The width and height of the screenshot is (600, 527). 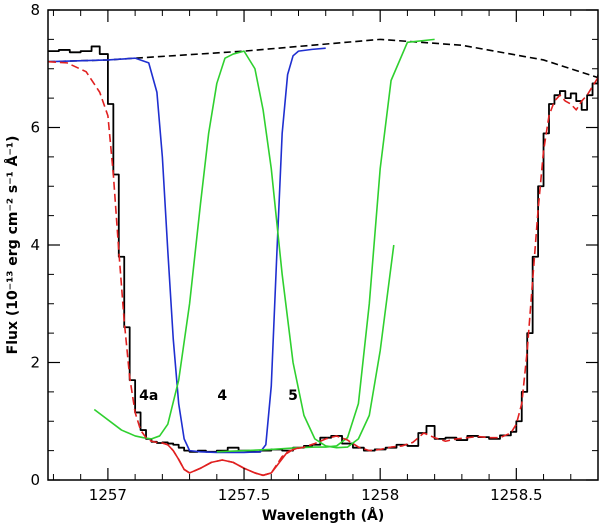 I want to click on annotation-label: 4a, so click(x=148, y=396).